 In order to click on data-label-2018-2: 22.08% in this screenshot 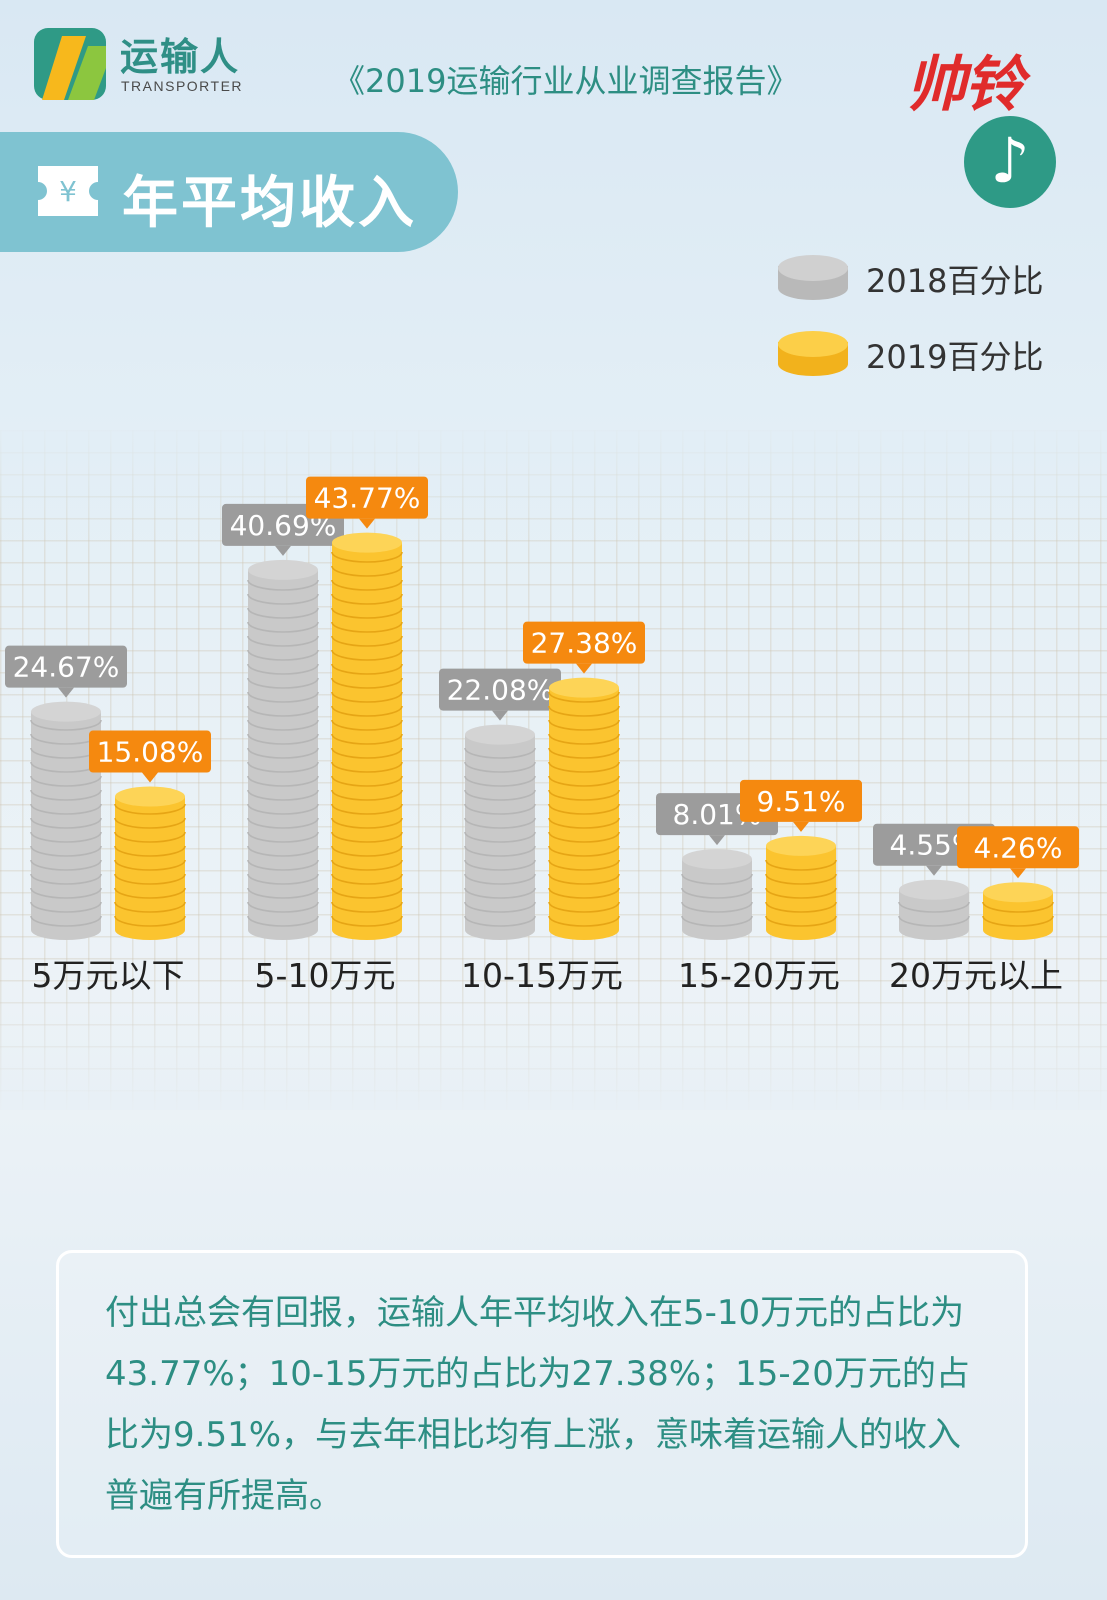, I will do `click(500, 694)`.